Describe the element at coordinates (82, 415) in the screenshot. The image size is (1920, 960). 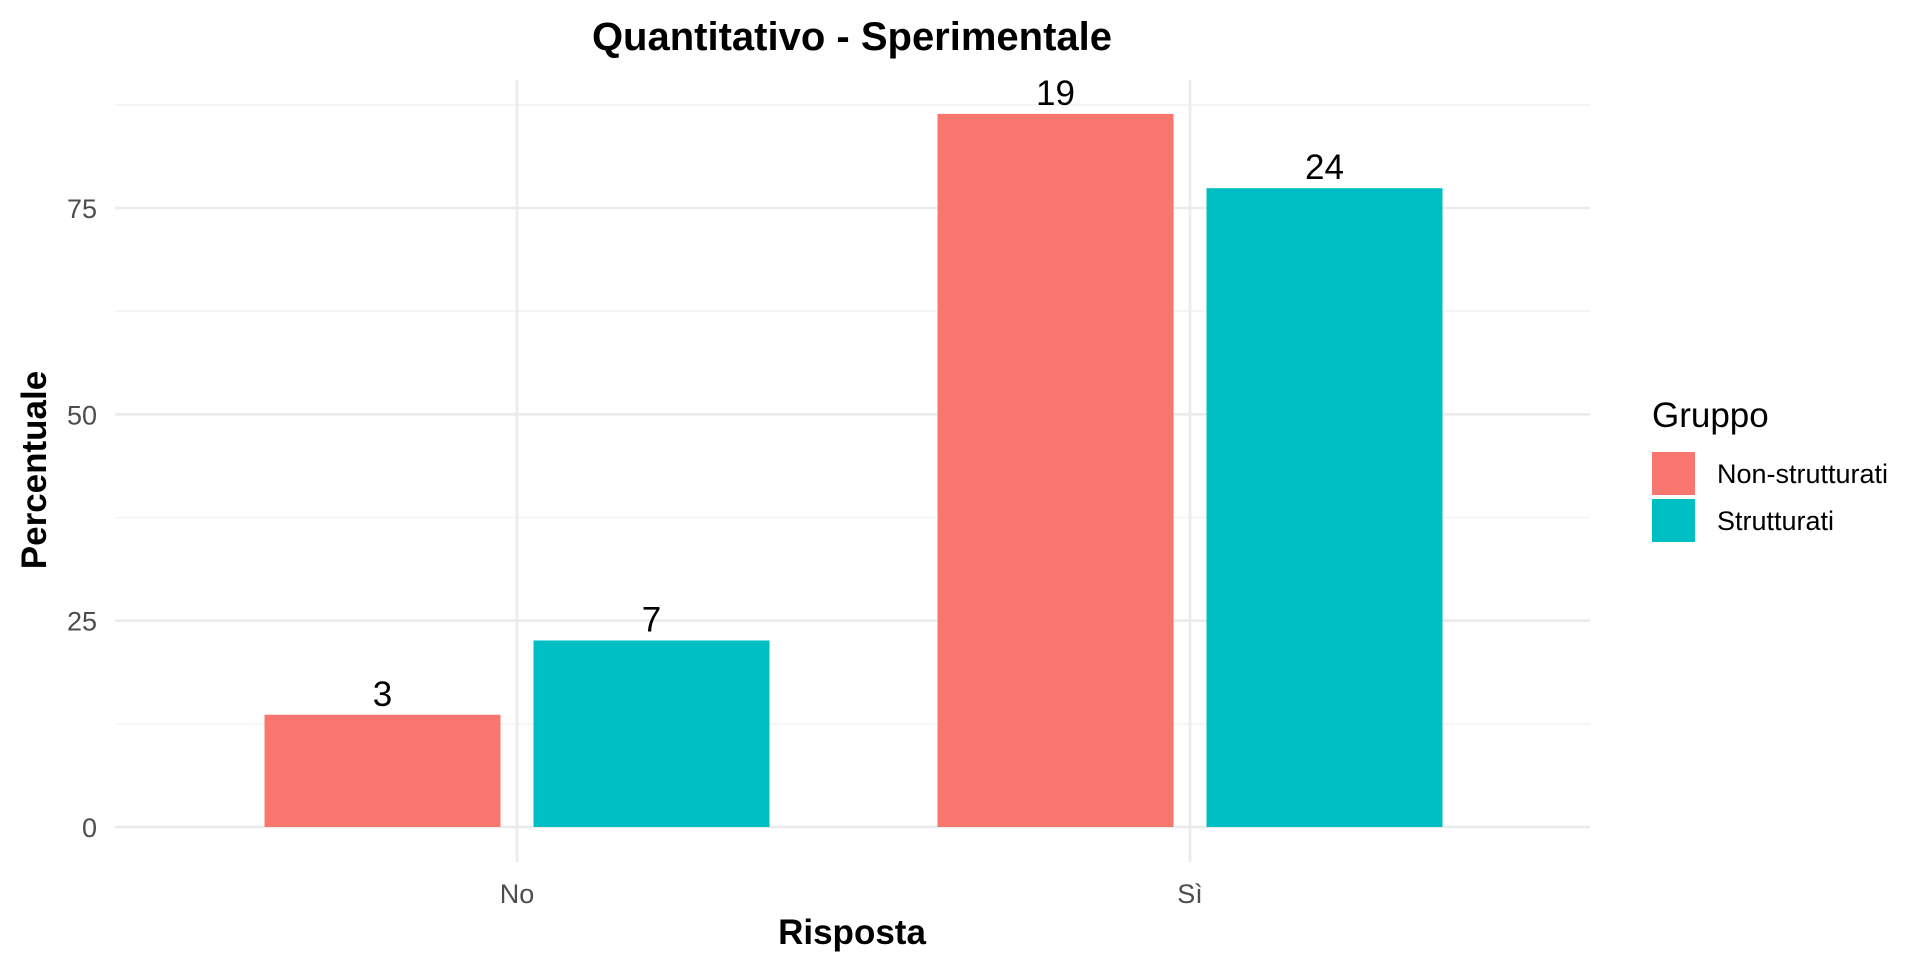
I see `y-tick-label: 50` at that location.